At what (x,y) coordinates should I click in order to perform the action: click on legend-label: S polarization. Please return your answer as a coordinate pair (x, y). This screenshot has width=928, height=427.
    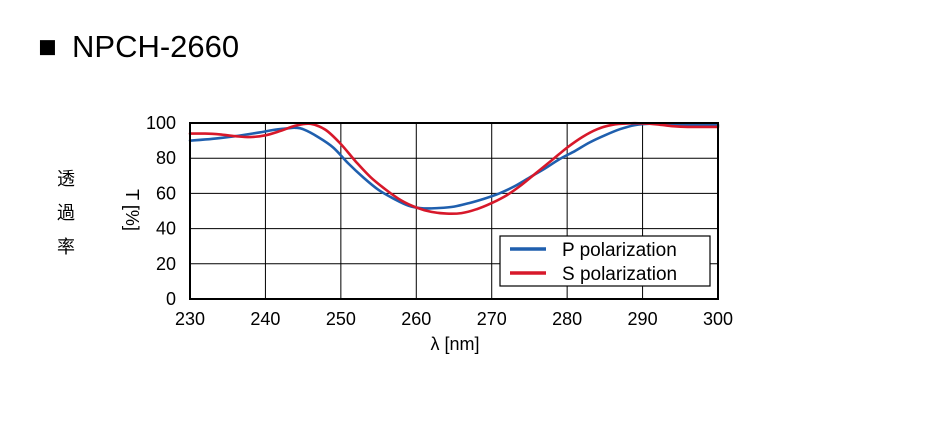
    Looking at the image, I should click on (619, 274).